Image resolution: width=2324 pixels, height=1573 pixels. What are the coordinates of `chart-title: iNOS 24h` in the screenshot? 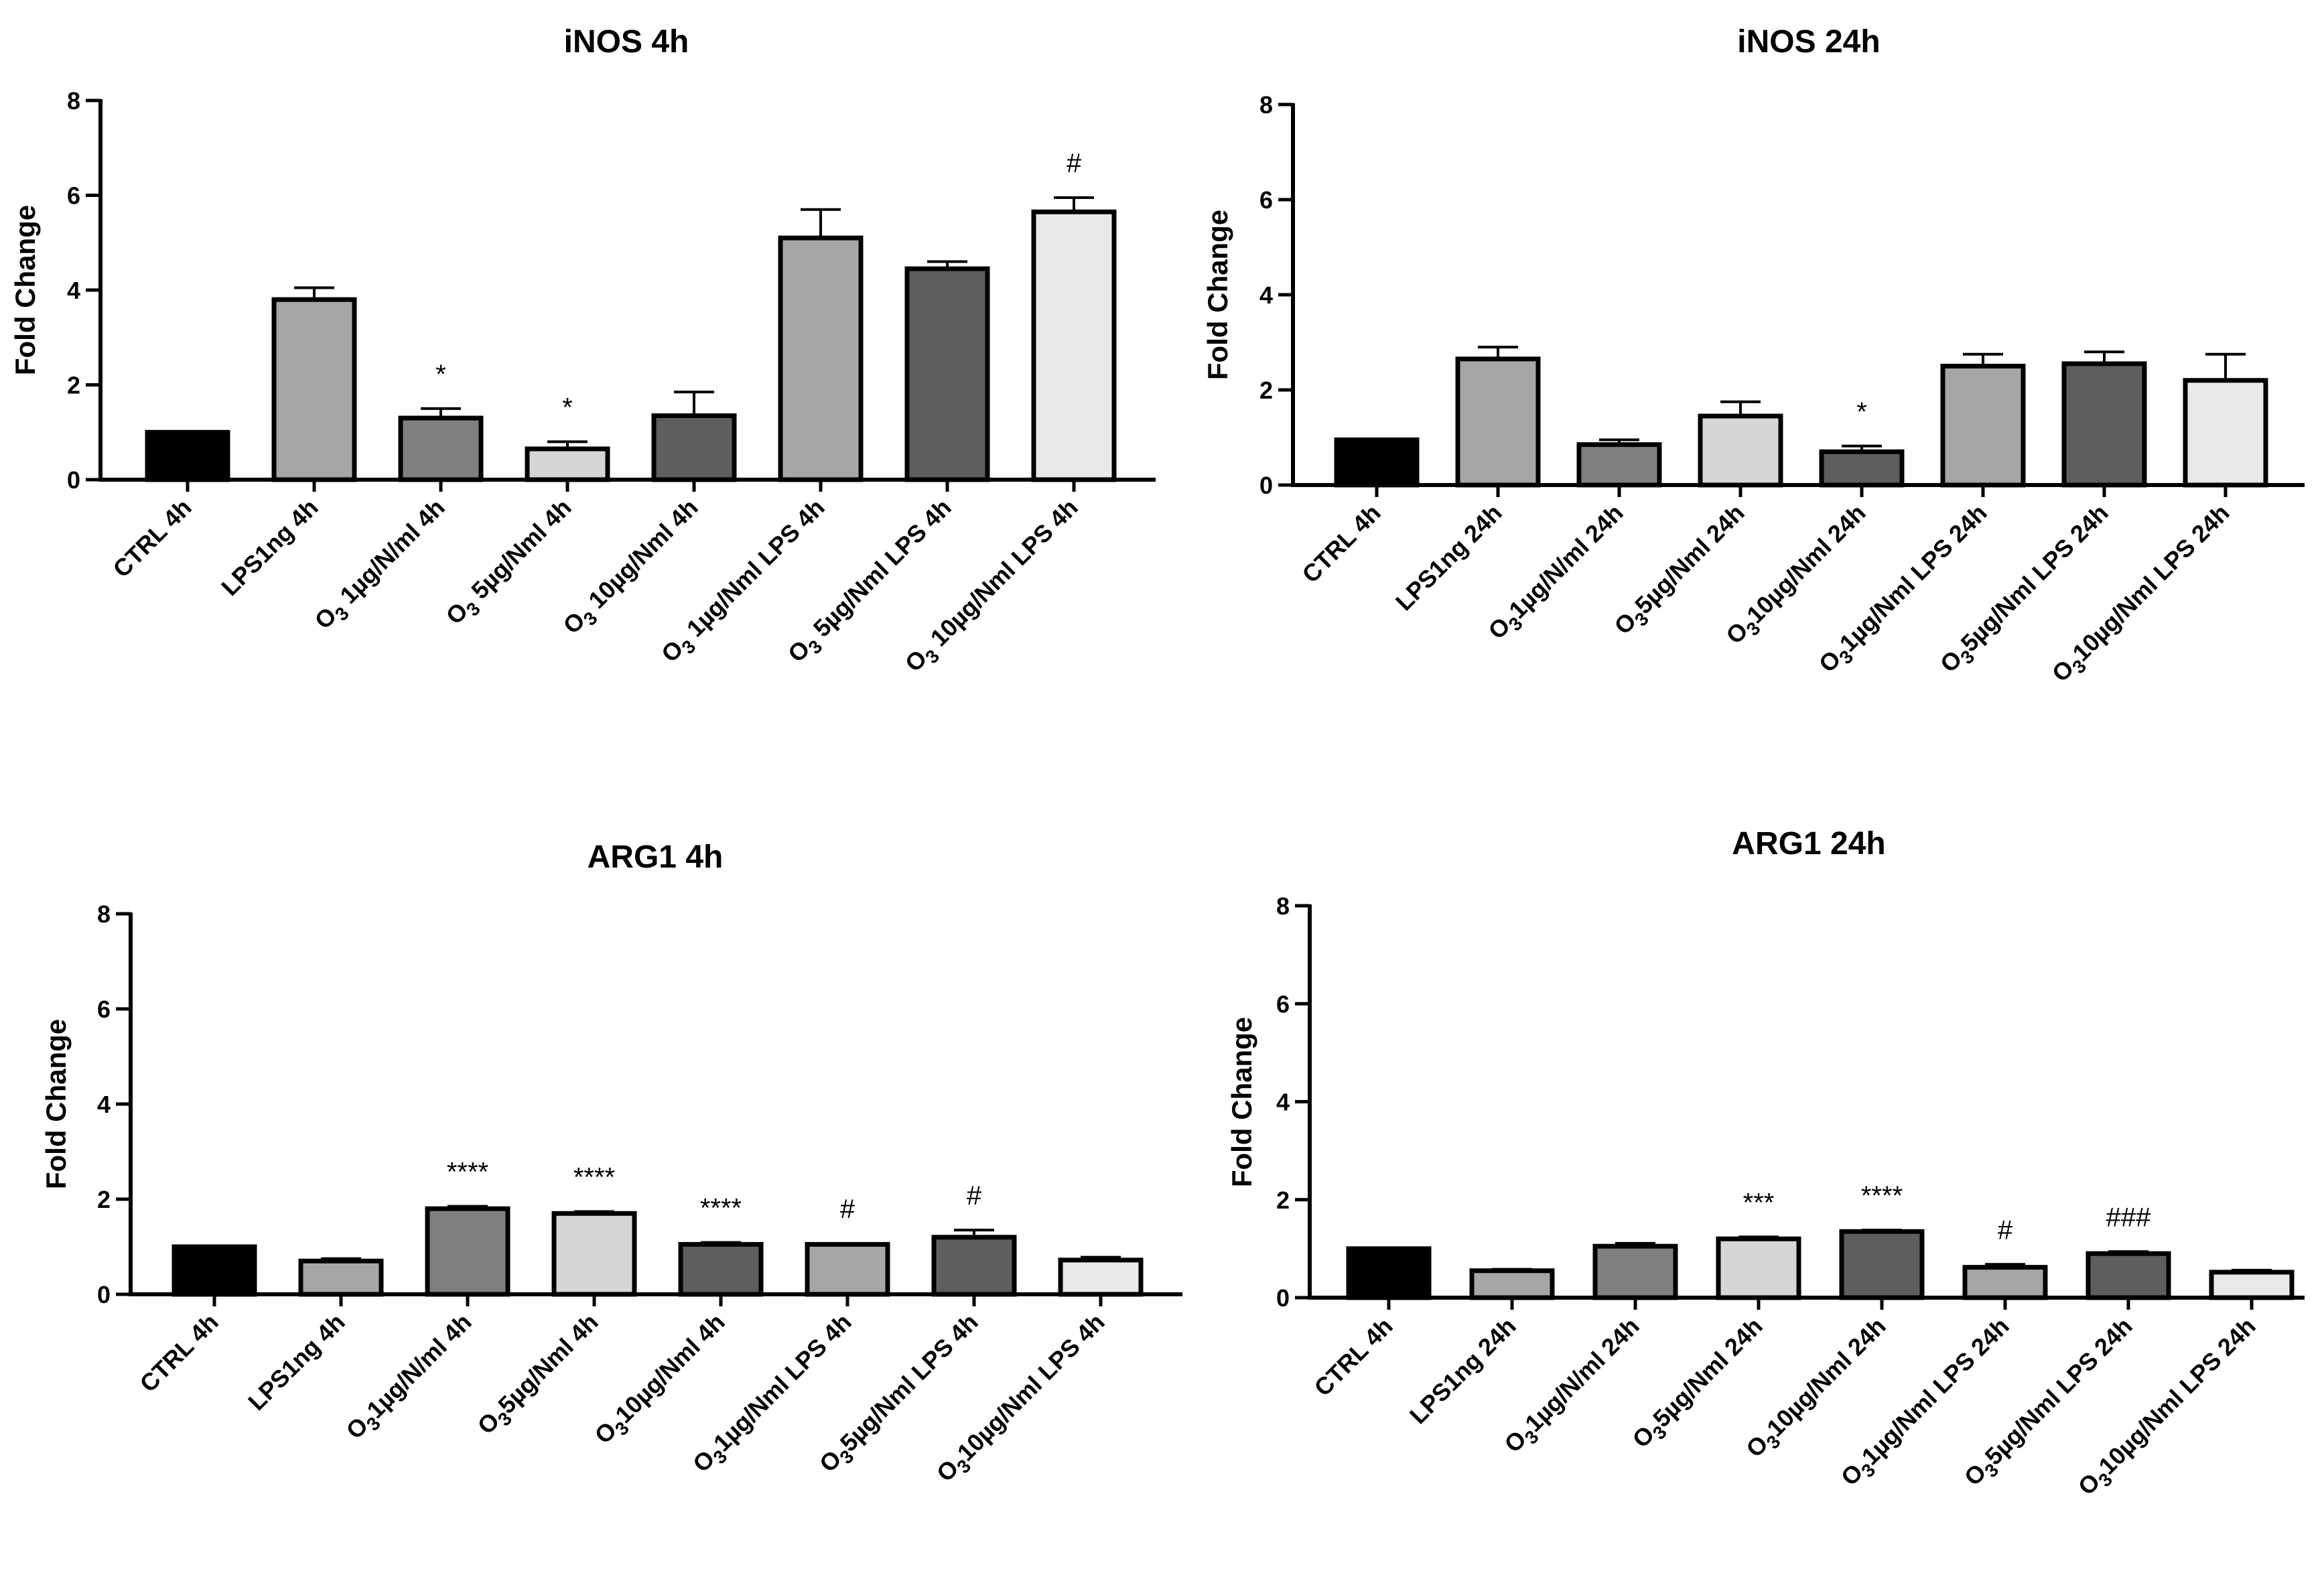 It's located at (1808, 42).